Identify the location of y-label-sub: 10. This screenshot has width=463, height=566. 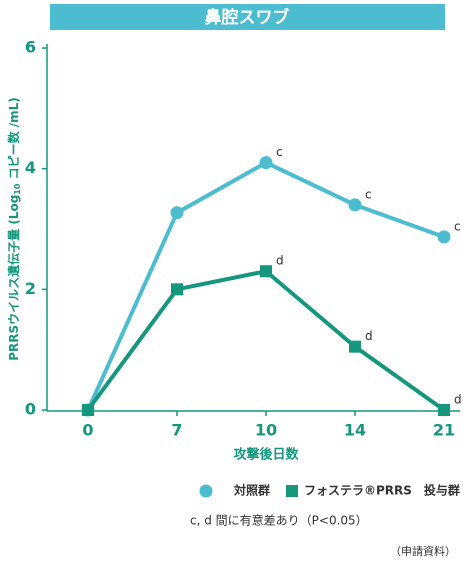
(17, 189).